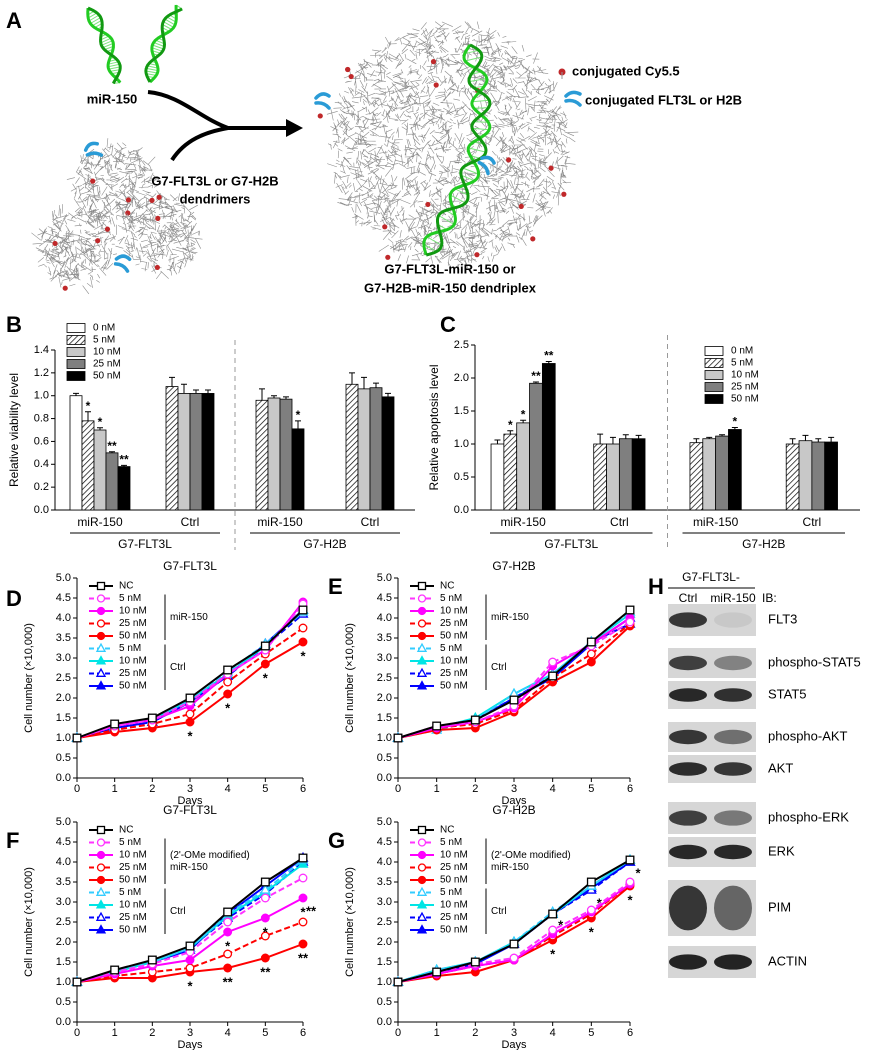 The width and height of the screenshot is (874, 1050). I want to click on mirna-label: miR-150, so click(112, 98).